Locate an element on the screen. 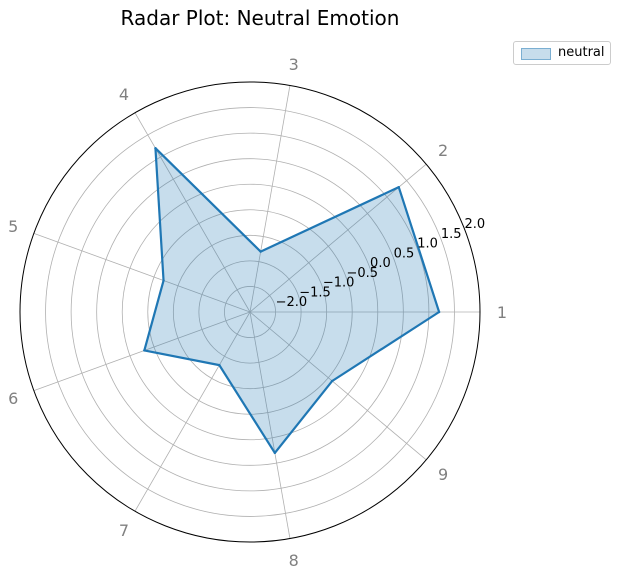 This screenshot has height=577, width=623. radial-tick-label-5: 0.5 is located at coordinates (404, 253).